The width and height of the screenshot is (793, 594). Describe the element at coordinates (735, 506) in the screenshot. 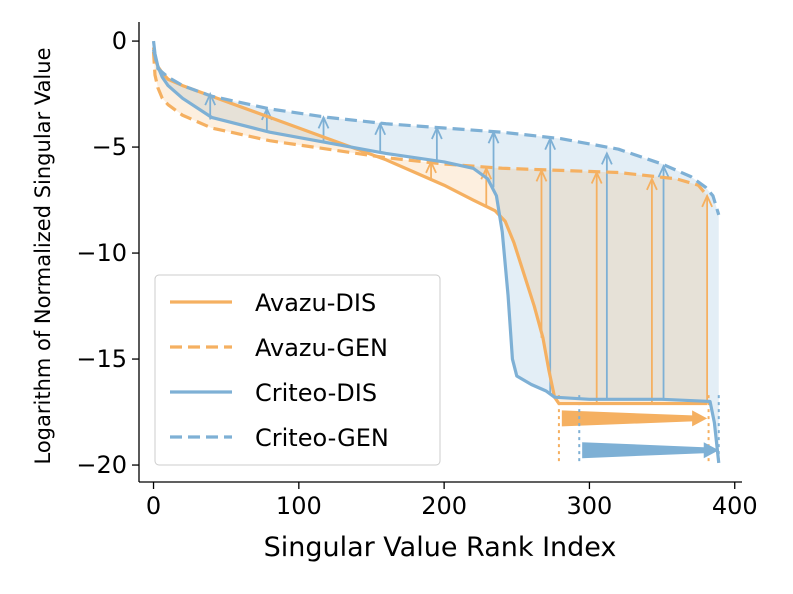

I see `x-tick-label: 400` at that location.